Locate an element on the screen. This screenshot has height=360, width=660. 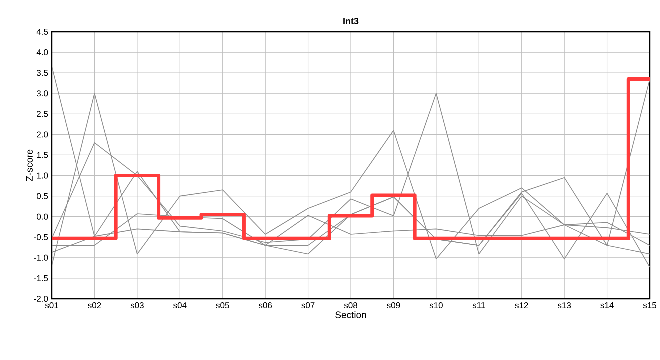
x-tick-label: s13 is located at coordinates (565, 305).